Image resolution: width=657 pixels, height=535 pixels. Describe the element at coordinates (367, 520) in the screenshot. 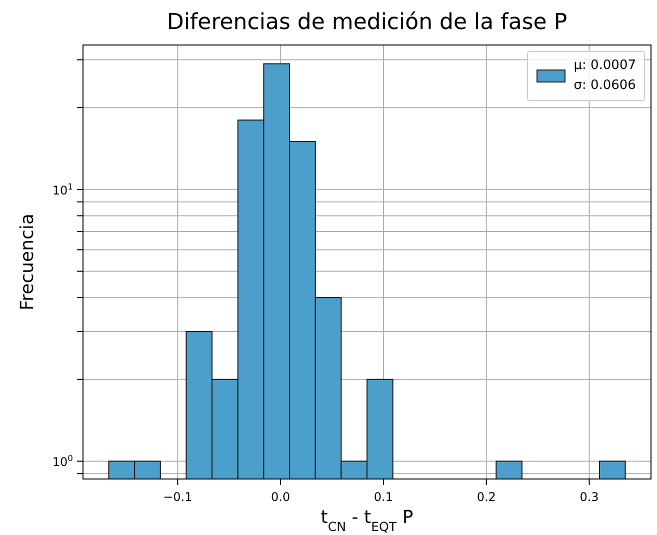

I see `x-axis-title: t$_{CN}$ - t$_{EQT}$ P` at that location.